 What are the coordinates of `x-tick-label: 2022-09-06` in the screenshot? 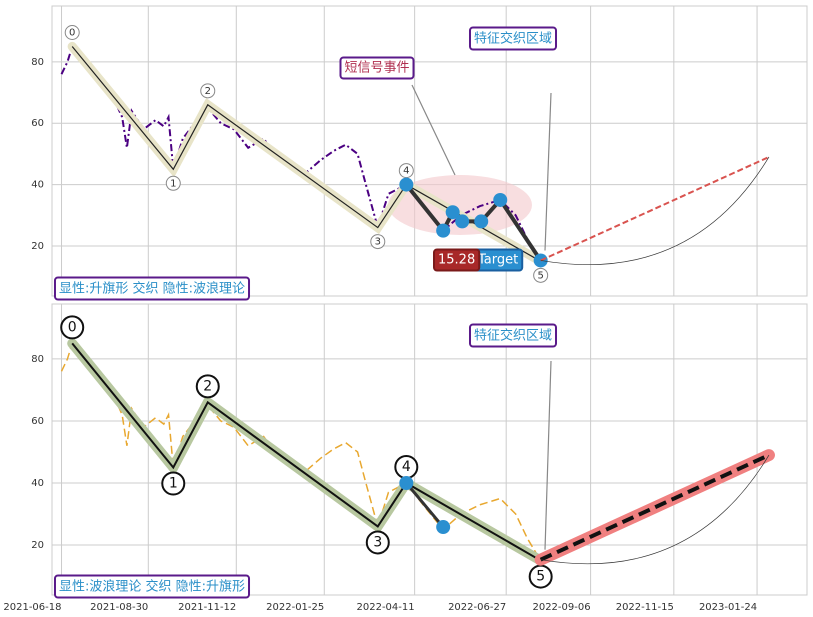 It's located at (561, 607).